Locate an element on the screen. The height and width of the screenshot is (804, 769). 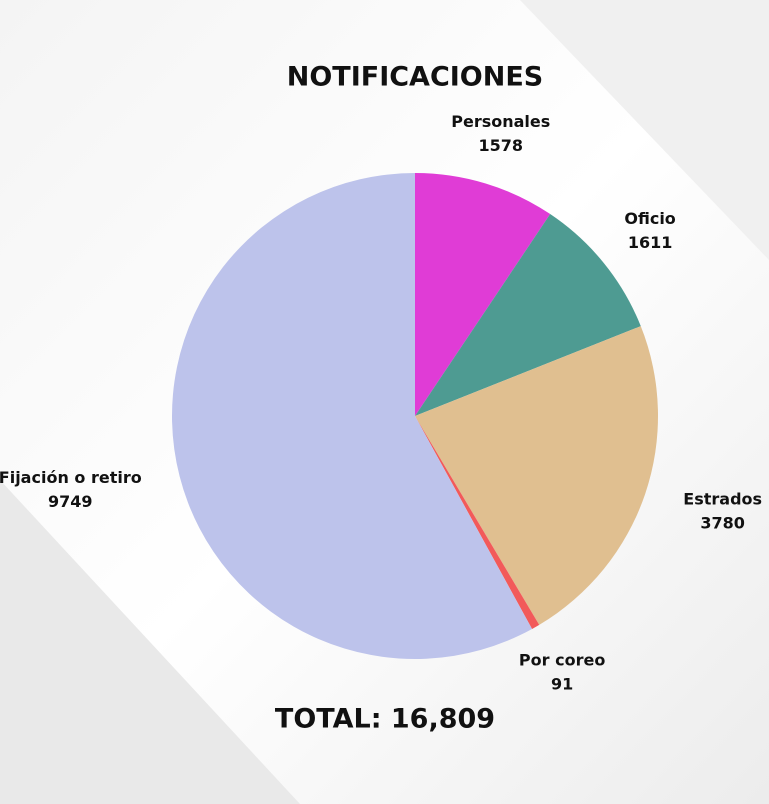
chart-title: NOTIFICACIONES is located at coordinates (415, 77).